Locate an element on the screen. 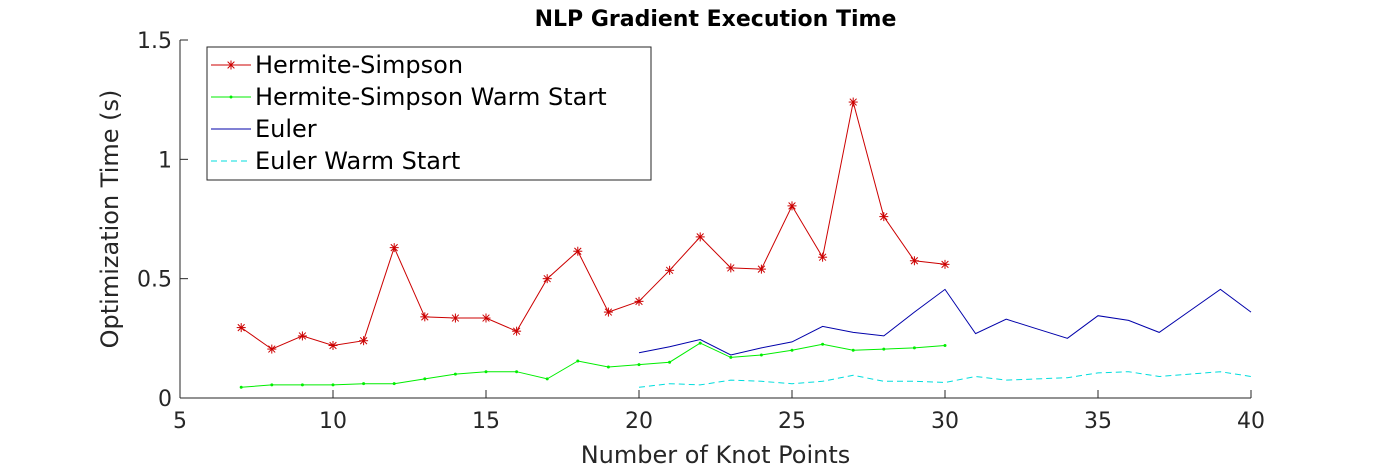 The width and height of the screenshot is (1382, 471). y-axis-label: Optimization Time (s) is located at coordinates (110, 219).